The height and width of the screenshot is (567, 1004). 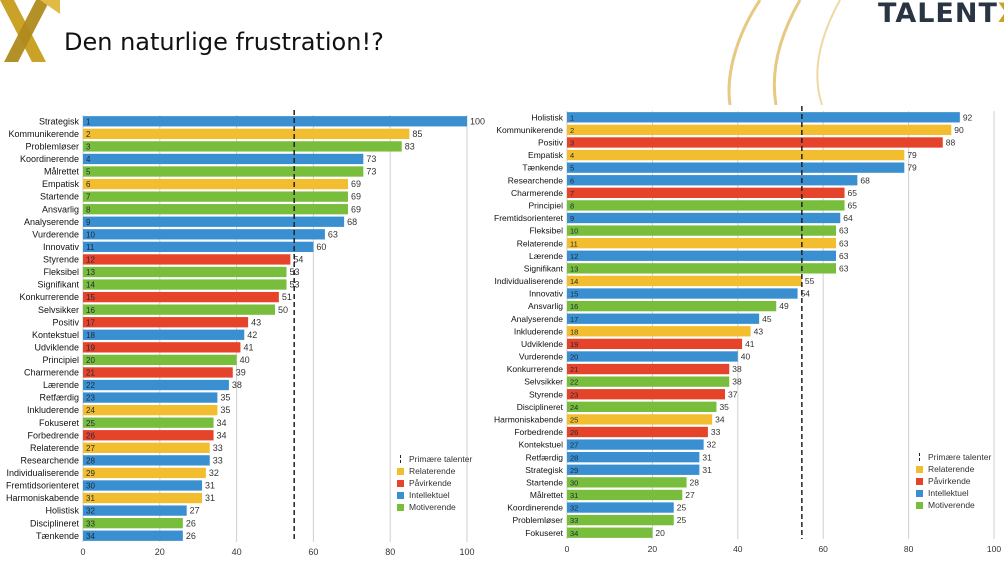 I want to click on category-label: Fleksibel, so click(x=61, y=272).